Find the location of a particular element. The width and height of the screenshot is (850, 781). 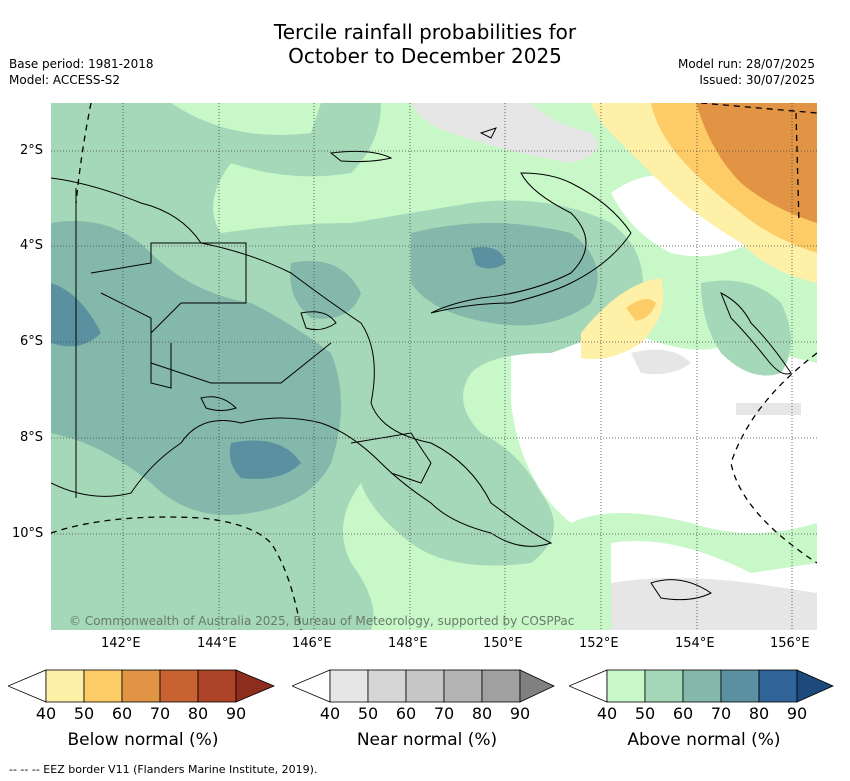

lon-label: 146°E is located at coordinates (312, 643).